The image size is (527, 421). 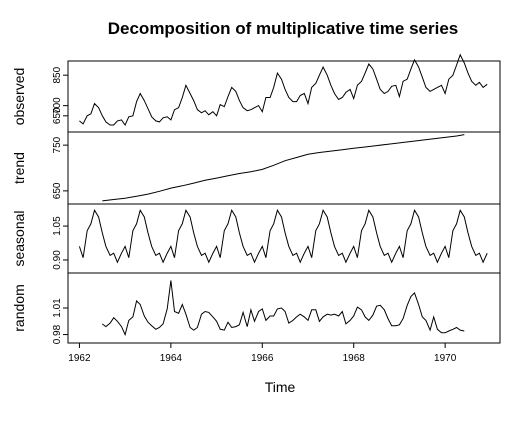 I want to click on series-line-seasonal, so click(x=283, y=236).